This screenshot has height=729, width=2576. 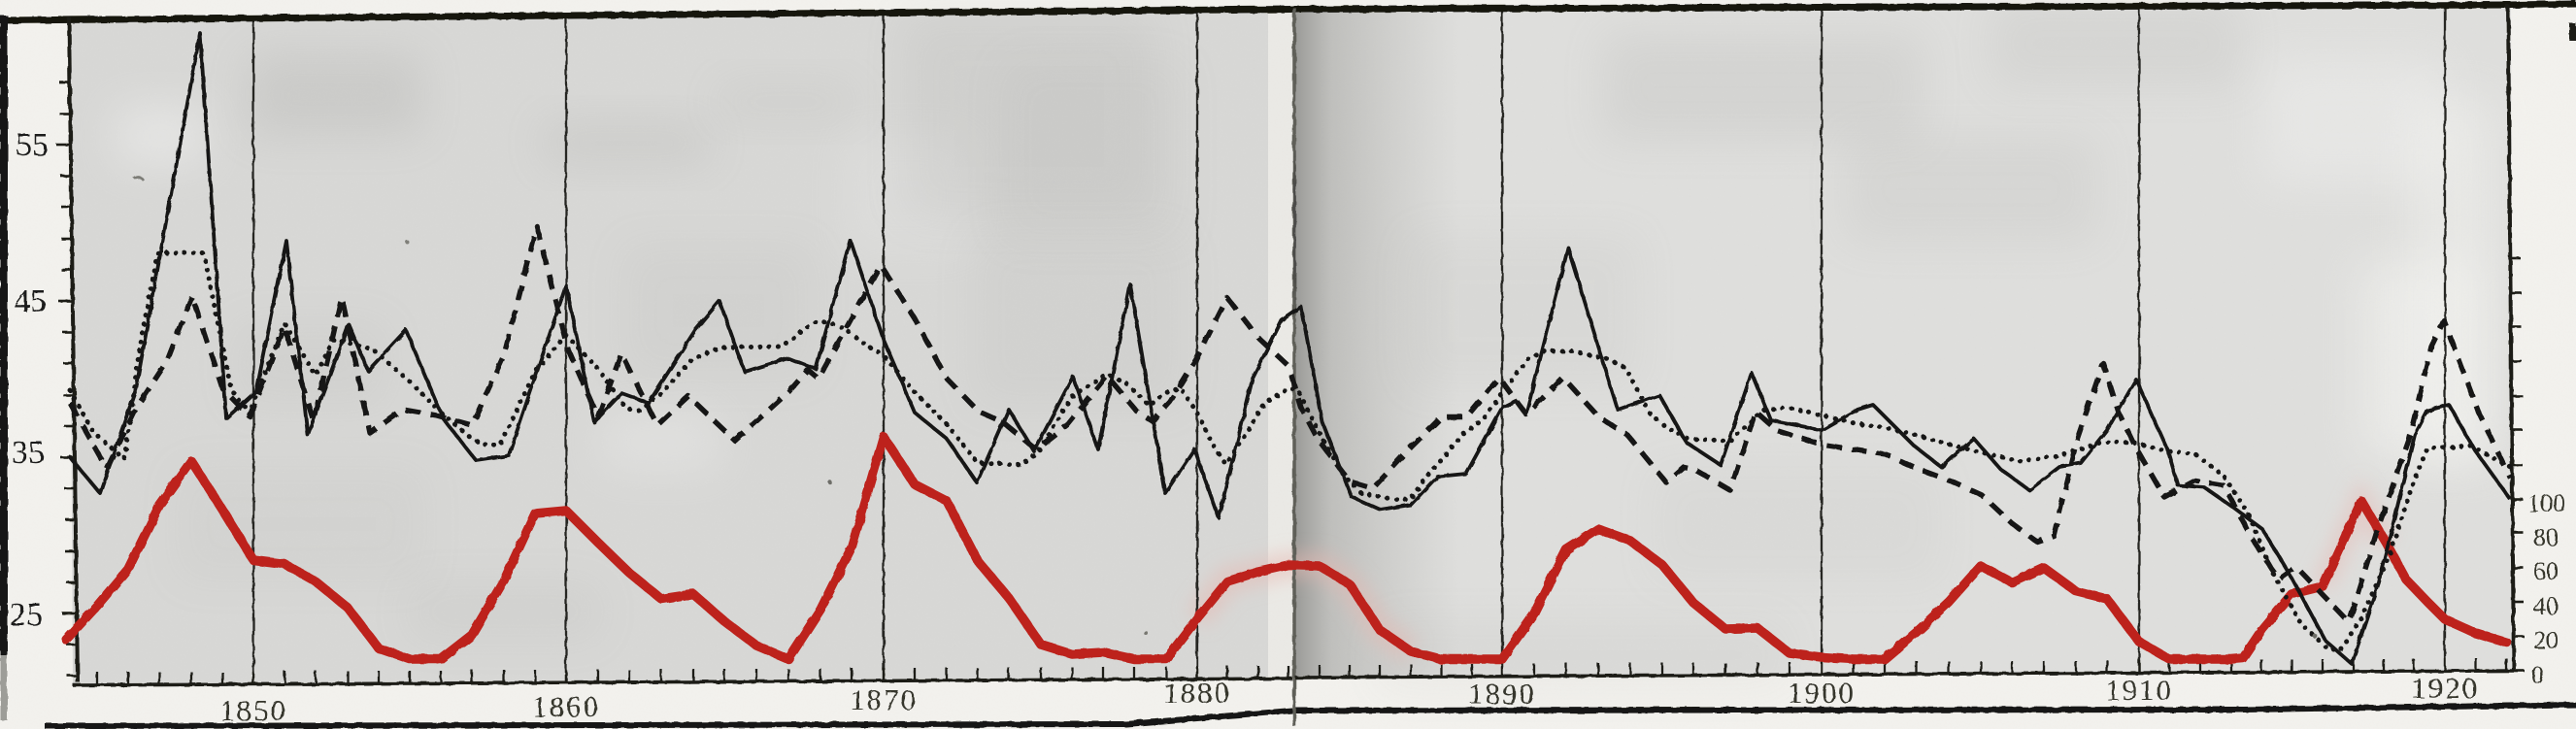 I want to click on svg-text: 1900, so click(x=1822, y=693).